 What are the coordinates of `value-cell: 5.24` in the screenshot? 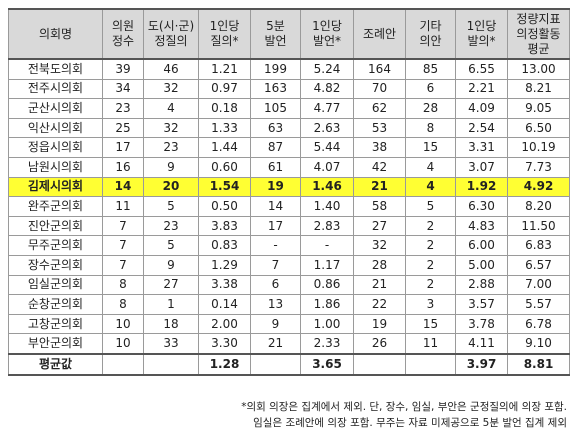 It's located at (327, 69).